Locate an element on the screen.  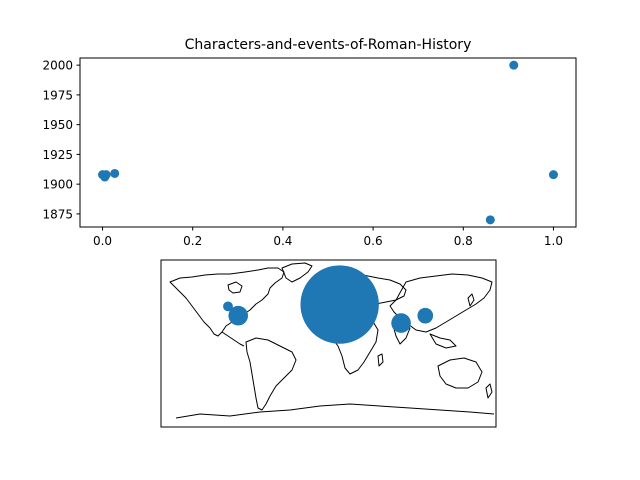
coastline-japan is located at coordinates (471, 300).